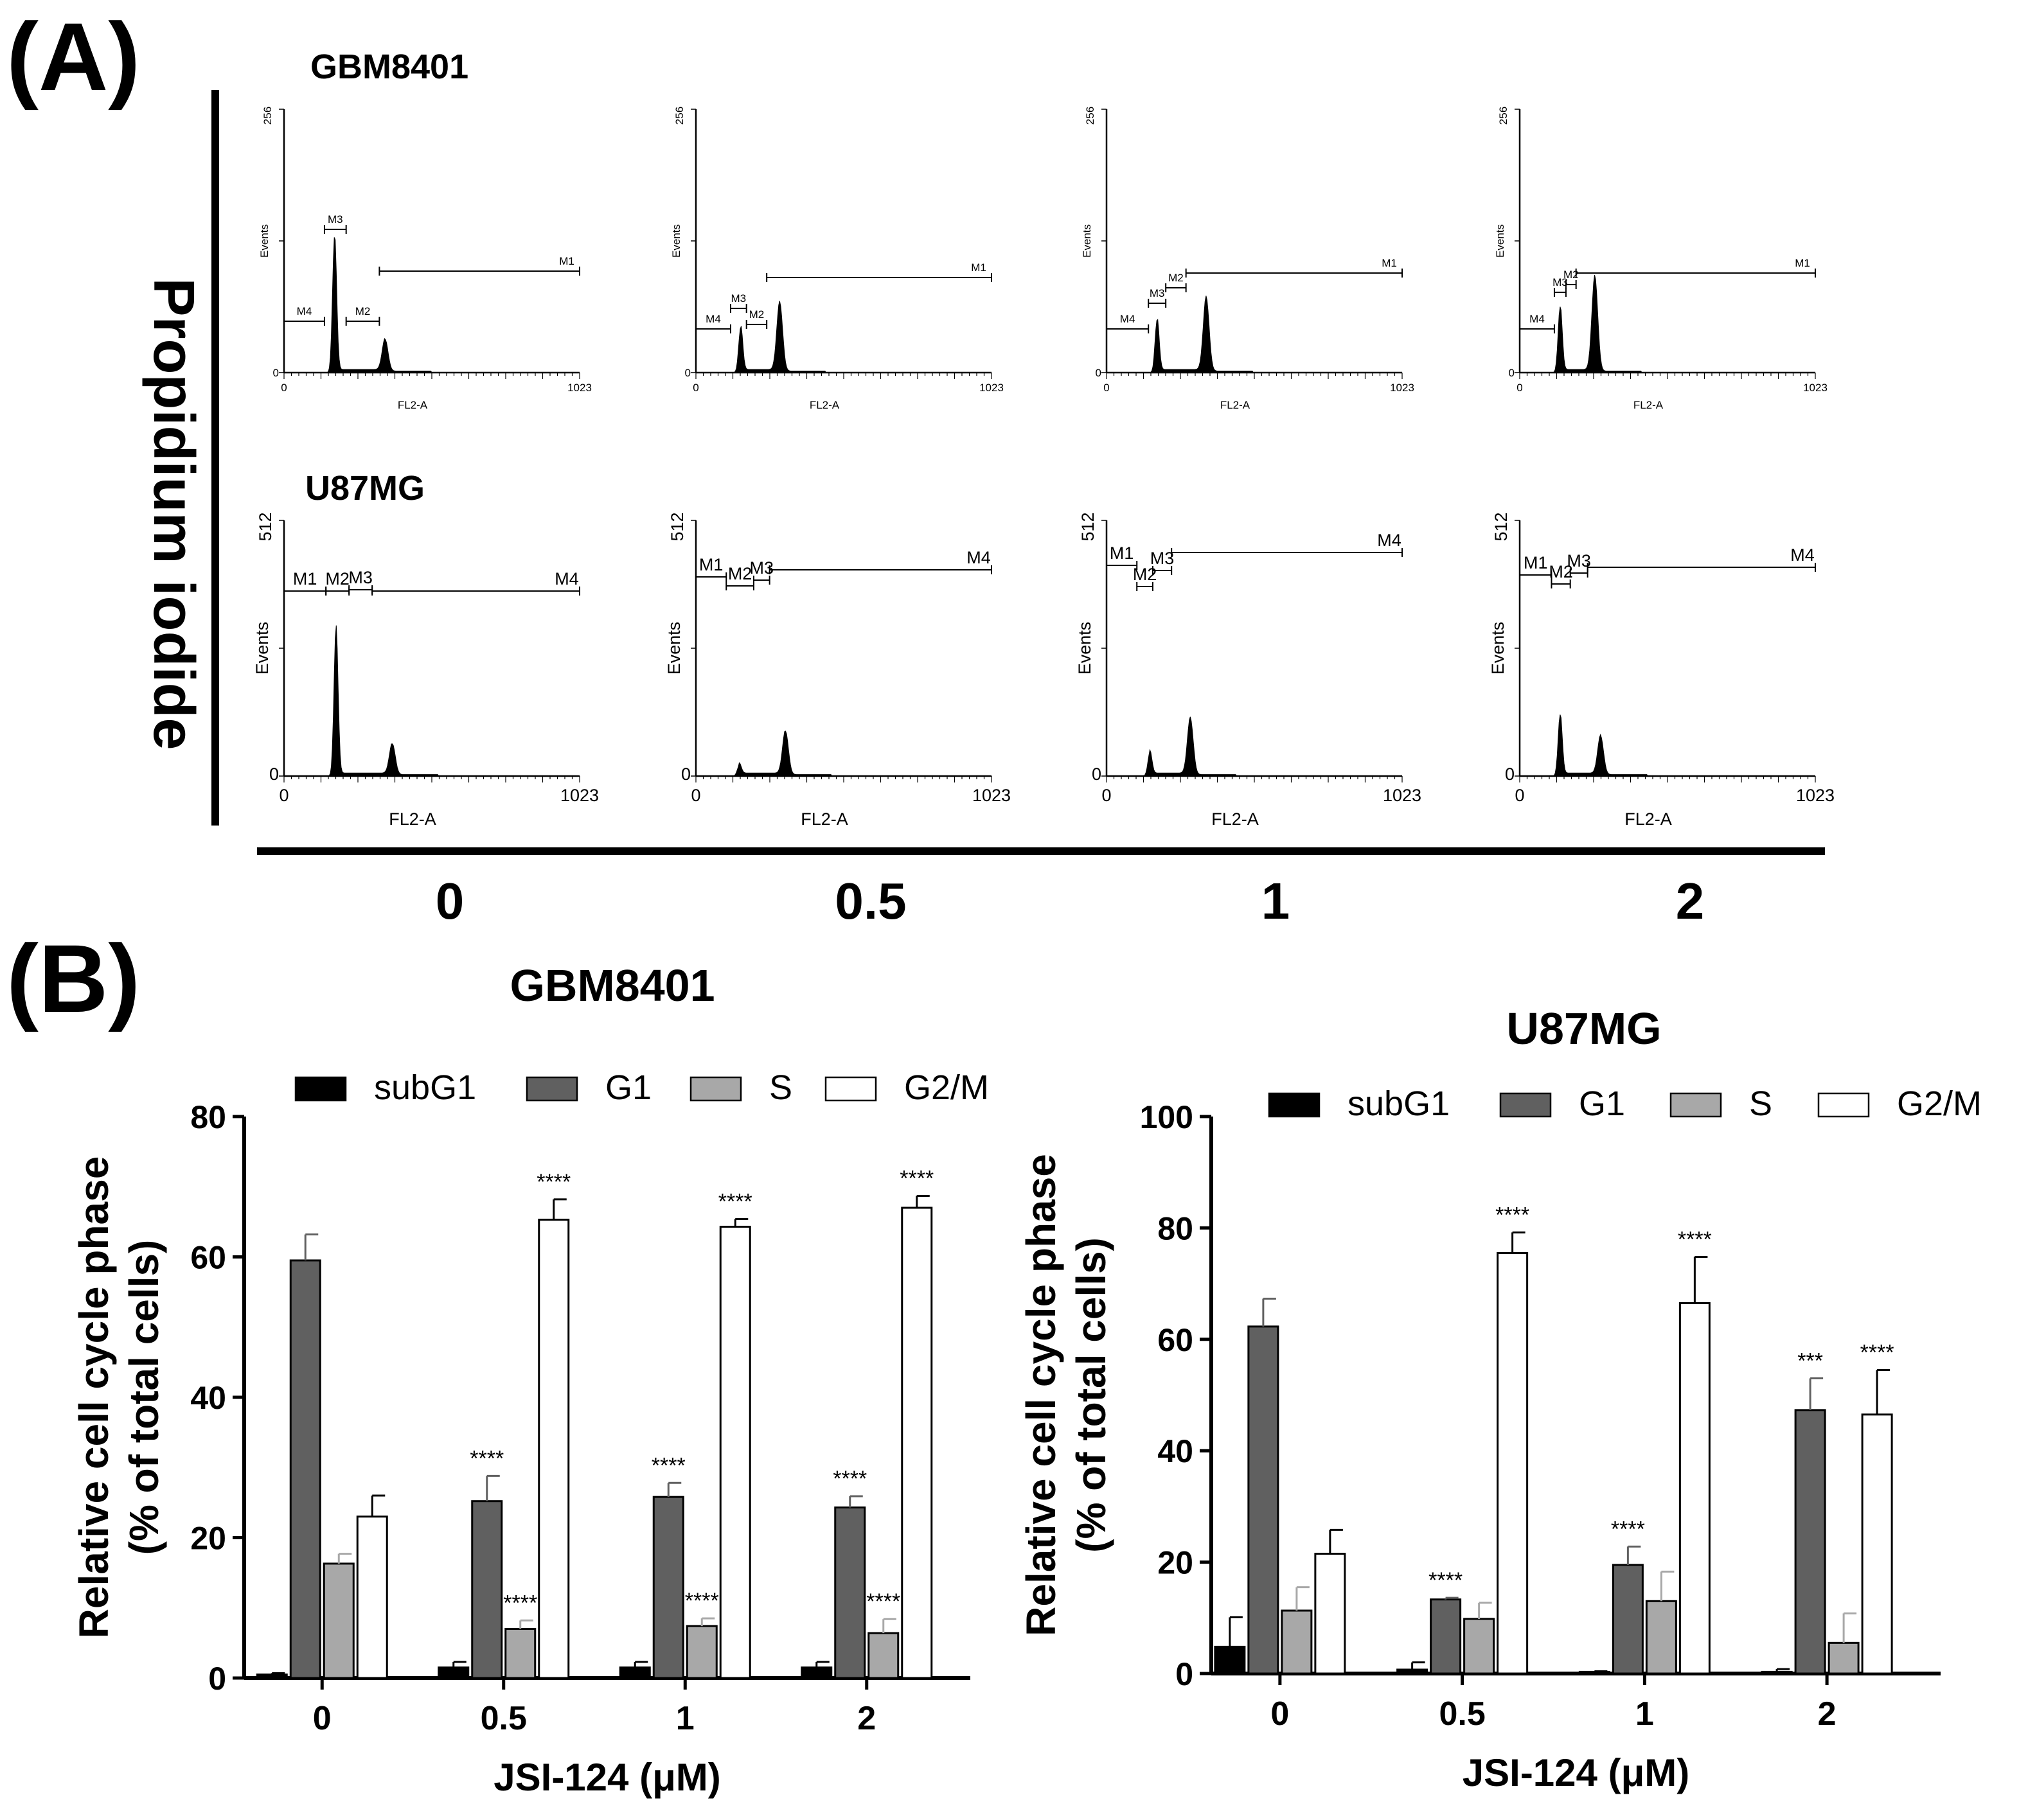 This screenshot has height=1820, width=2019. What do you see at coordinates (679, 116) in the screenshot?
I see `hist-ymax-label: 256` at bounding box center [679, 116].